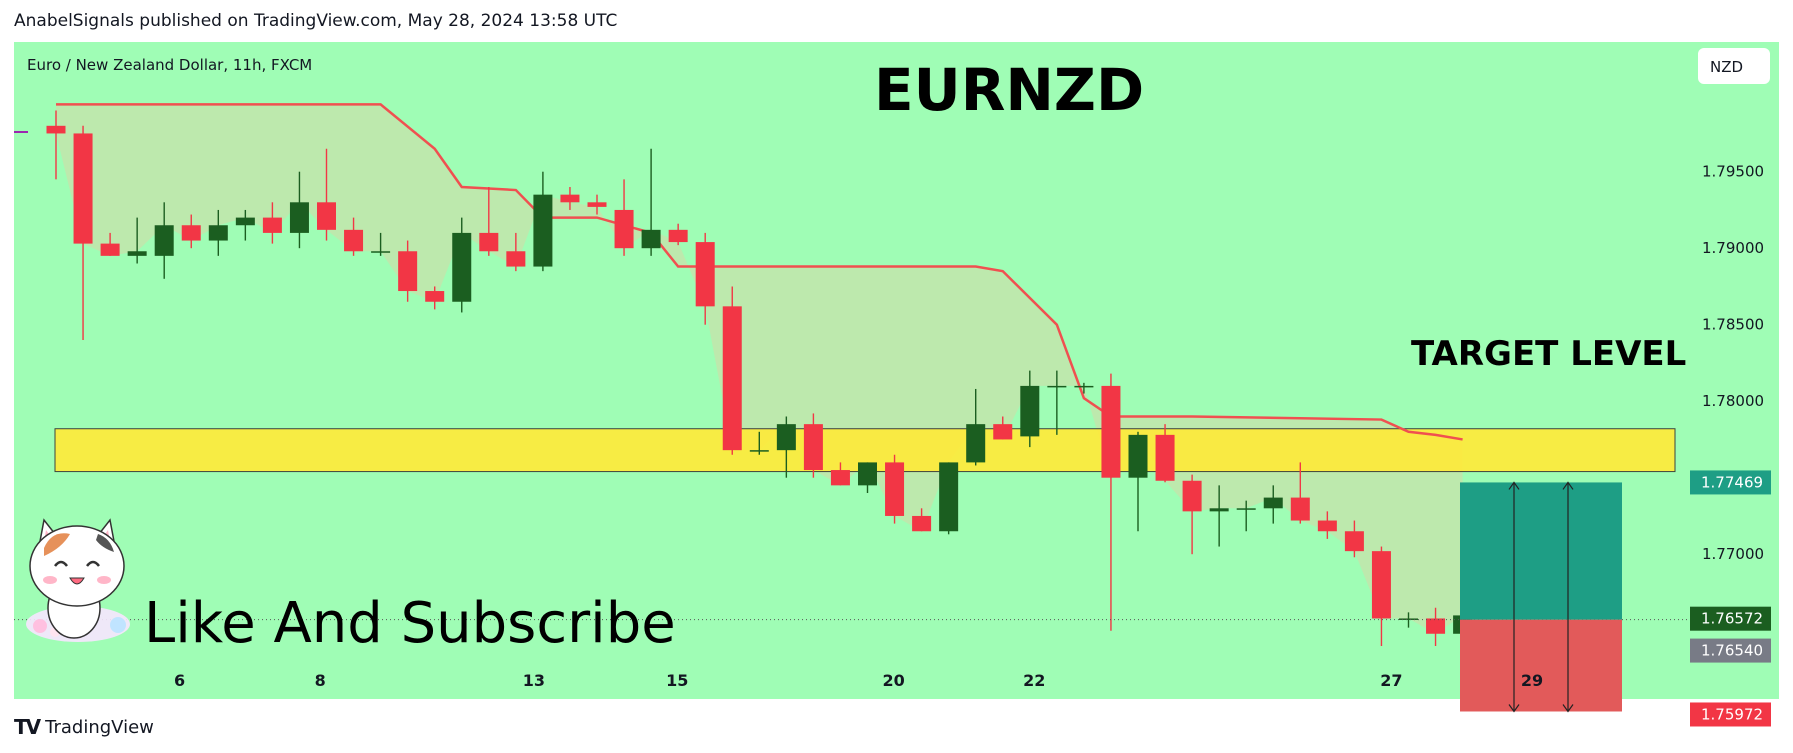 This screenshot has width=1793, height=753. I want to click on tradingview-logo-icon: TV, so click(27, 727).